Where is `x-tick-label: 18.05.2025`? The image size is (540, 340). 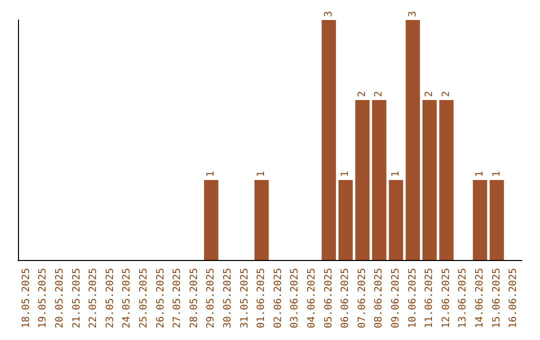 x-tick-label: 18.05.2025 is located at coordinates (26, 298).